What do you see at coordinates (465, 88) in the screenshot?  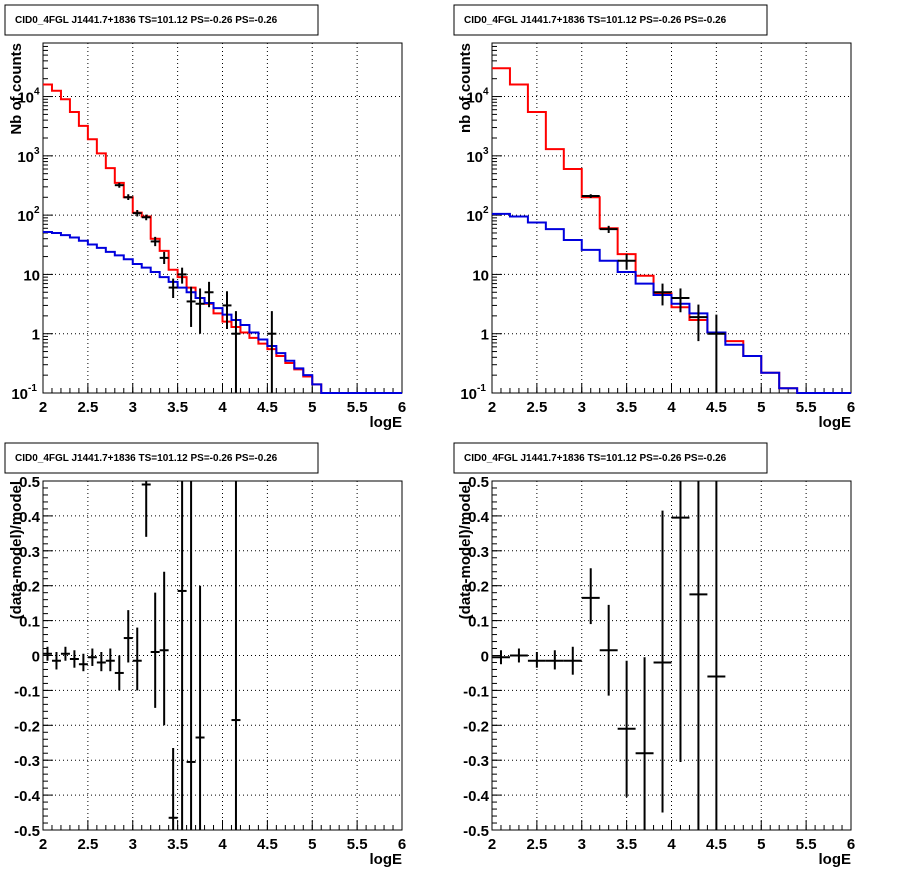 I see `y-axis-title: nb of counts` at bounding box center [465, 88].